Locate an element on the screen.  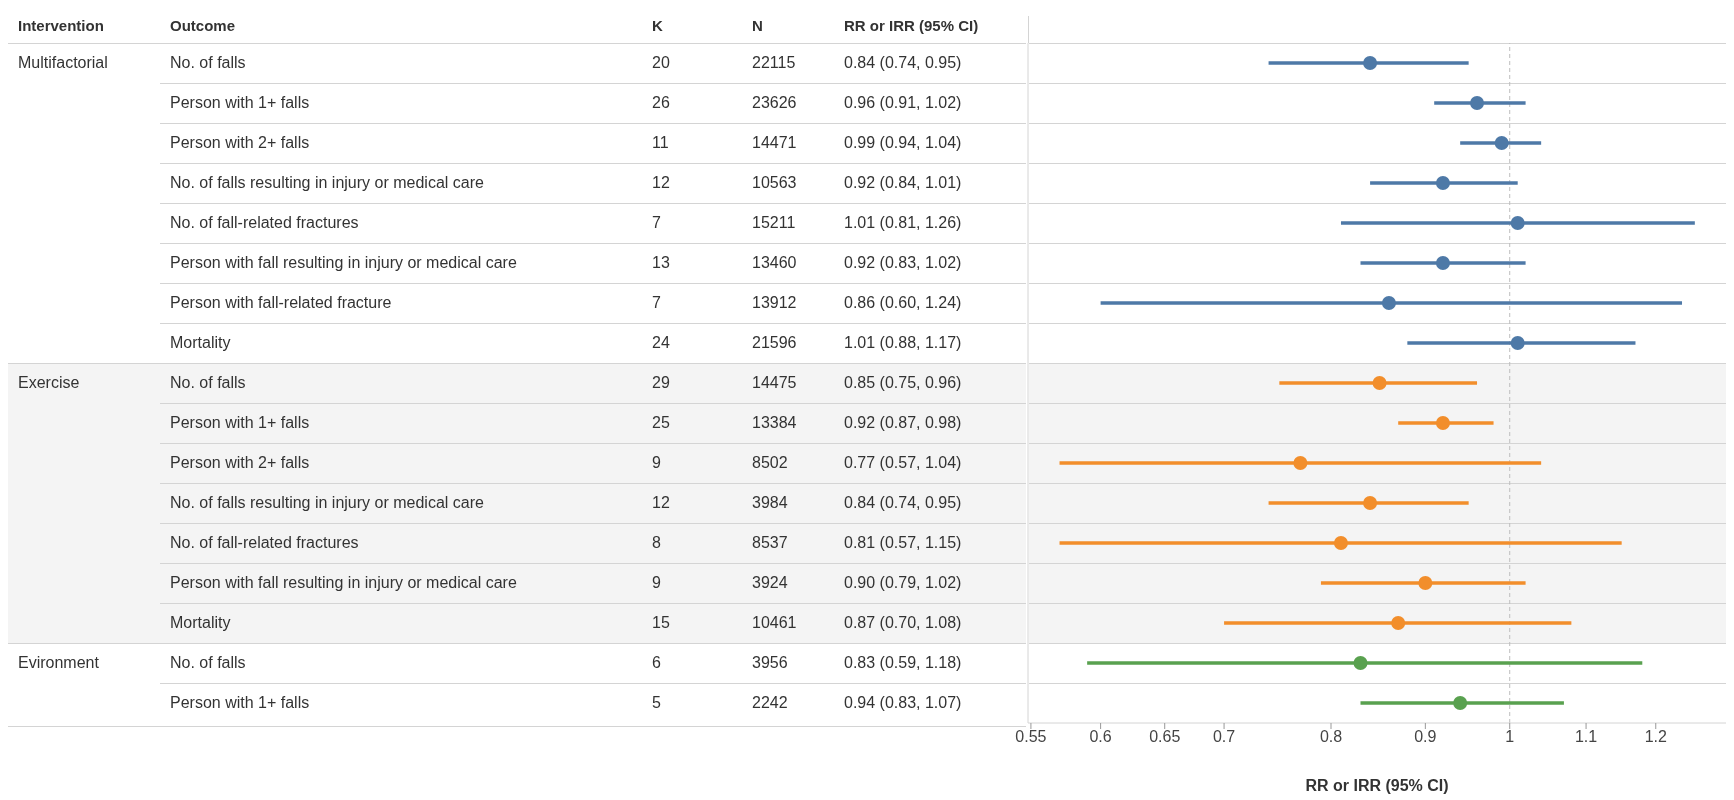
data-label: 1.01 (0.81, 1.26) is located at coordinates (903, 223).